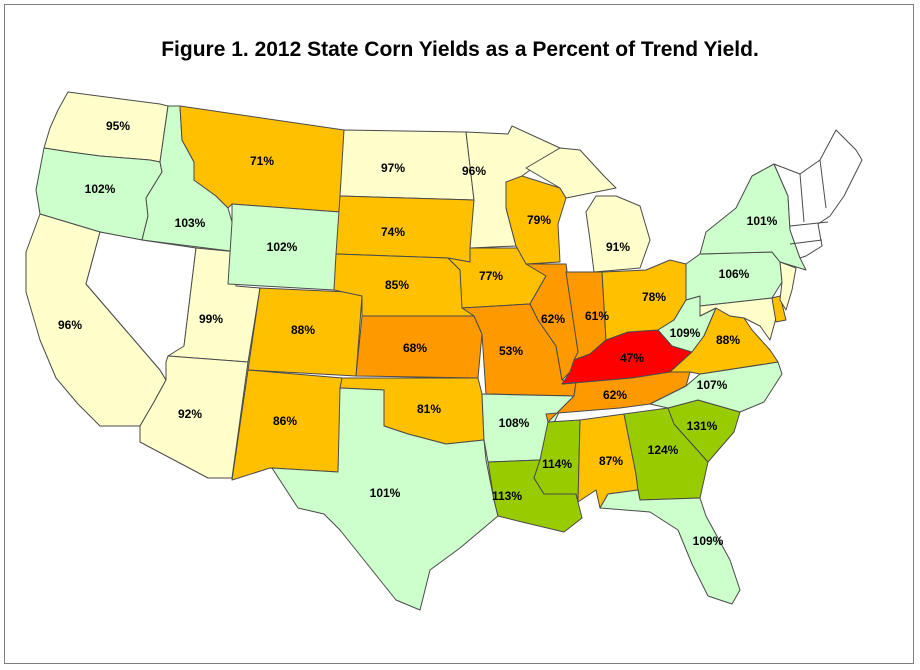  What do you see at coordinates (762, 221) in the screenshot?
I see `label-NY: 101%` at bounding box center [762, 221].